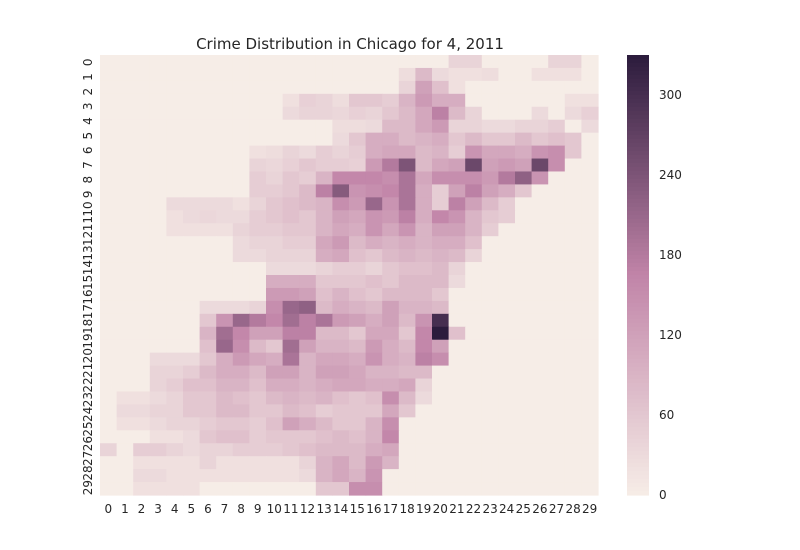 The height and width of the screenshot is (550, 800). I want to click on x-tick-label: 12, so click(307, 509).